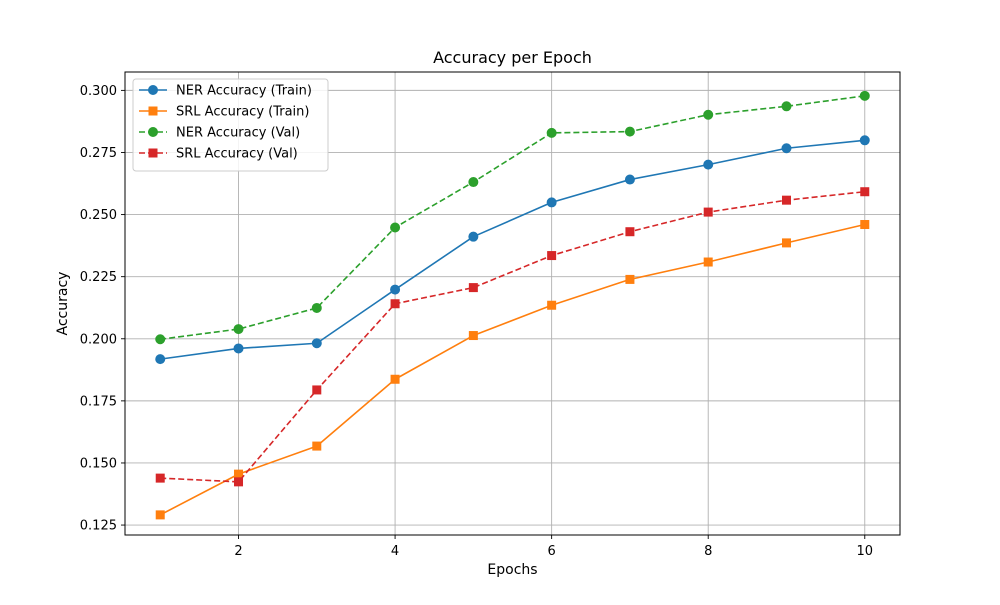 This screenshot has height=605, width=1000. Describe the element at coordinates (98, 339) in the screenshot. I see `y-tick-label: 0.200` at that location.